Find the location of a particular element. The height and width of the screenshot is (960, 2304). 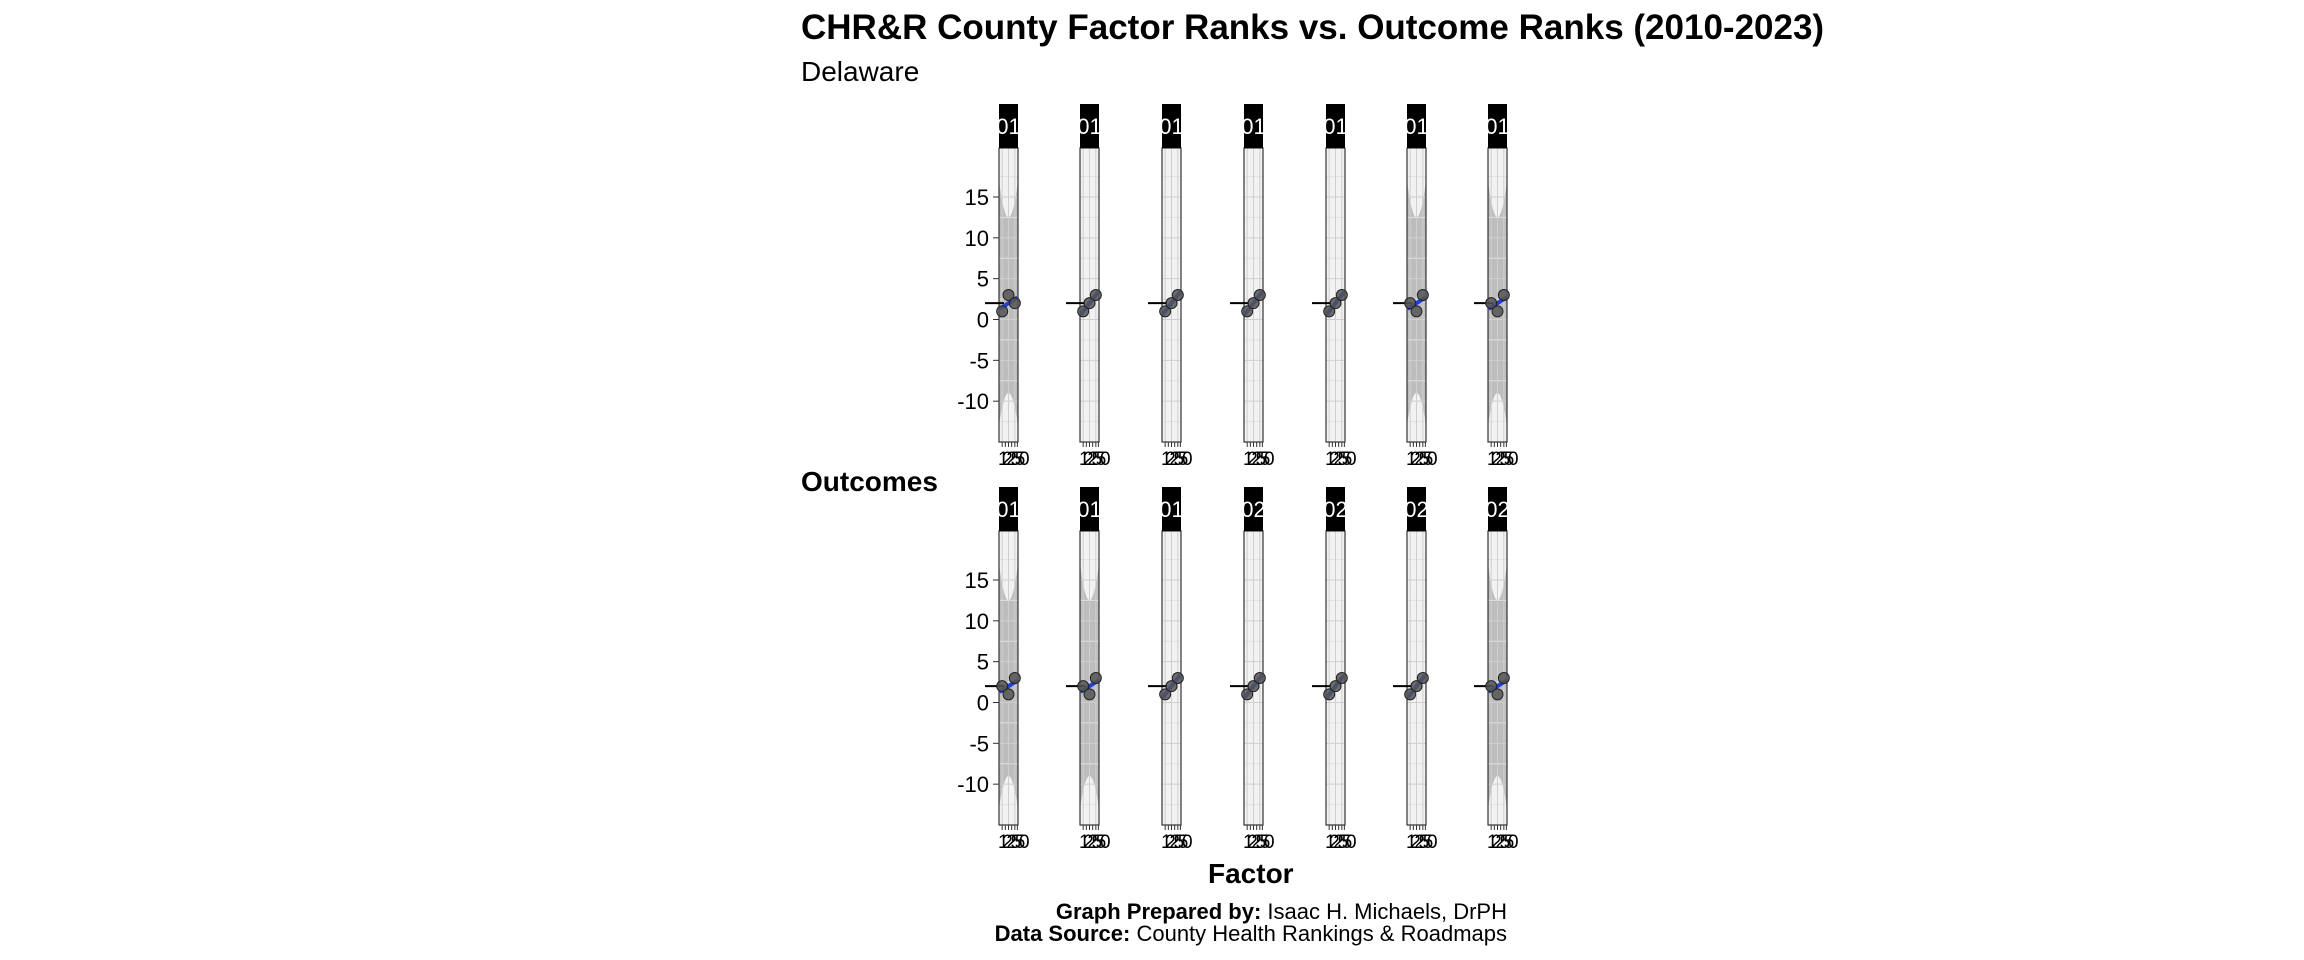

panel-r1-c6-xtick-label: 1 is located at coordinates (1411, 459).